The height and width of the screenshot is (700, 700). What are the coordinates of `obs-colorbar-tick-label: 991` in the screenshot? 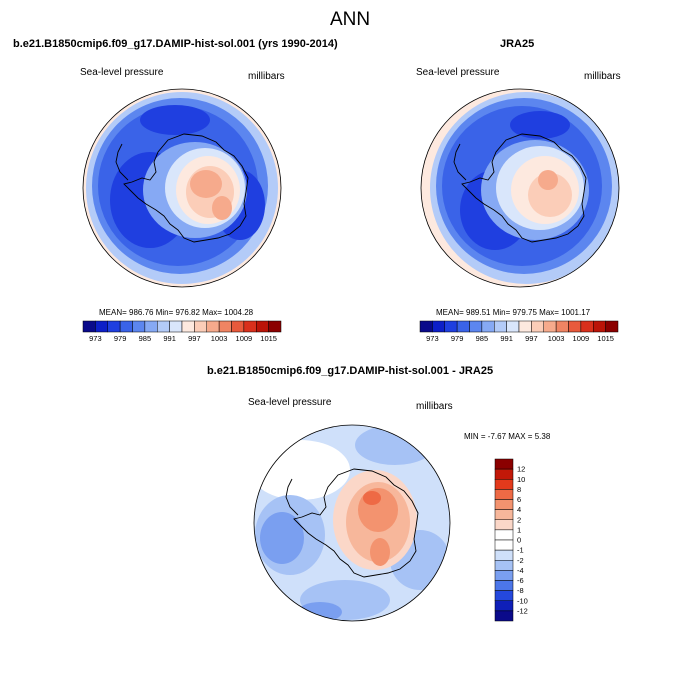 It's located at (506, 338).